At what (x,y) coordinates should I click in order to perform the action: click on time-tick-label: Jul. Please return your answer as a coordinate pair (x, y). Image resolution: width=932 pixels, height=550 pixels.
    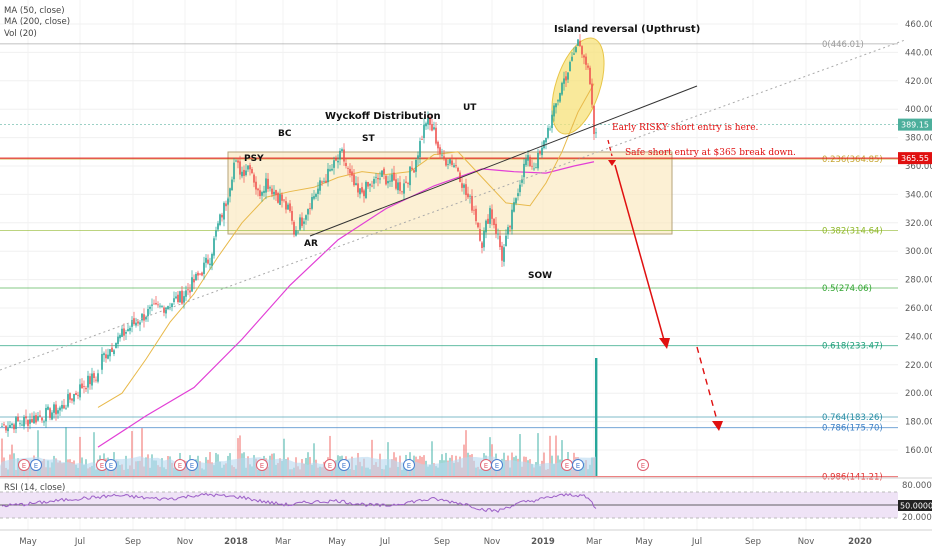
    Looking at the image, I should click on (696, 542).